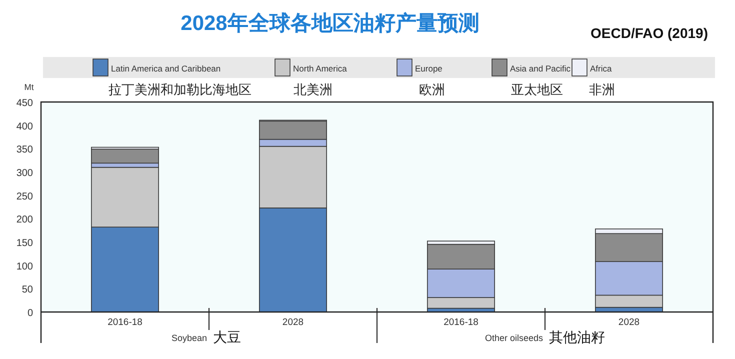  What do you see at coordinates (25, 243) in the screenshot?
I see `y-tick-label: 150` at bounding box center [25, 243].